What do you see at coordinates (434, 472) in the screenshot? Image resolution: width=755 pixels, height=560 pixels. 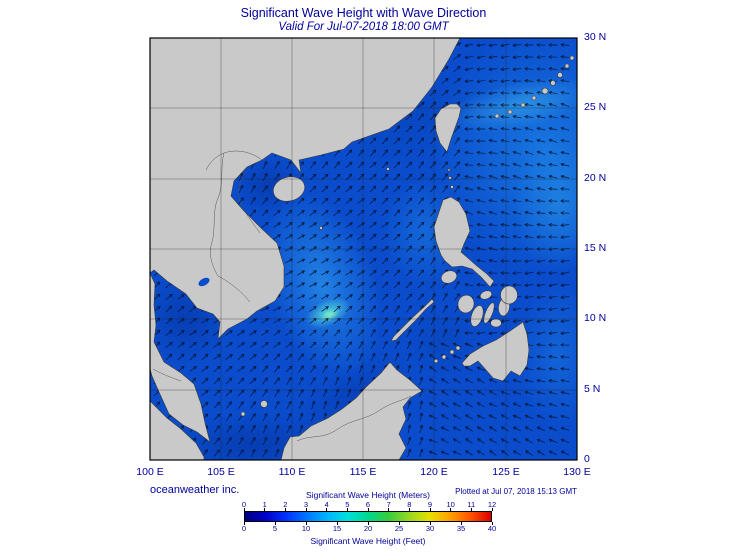 I see `lon-label-120-e: 120 E` at bounding box center [434, 472].